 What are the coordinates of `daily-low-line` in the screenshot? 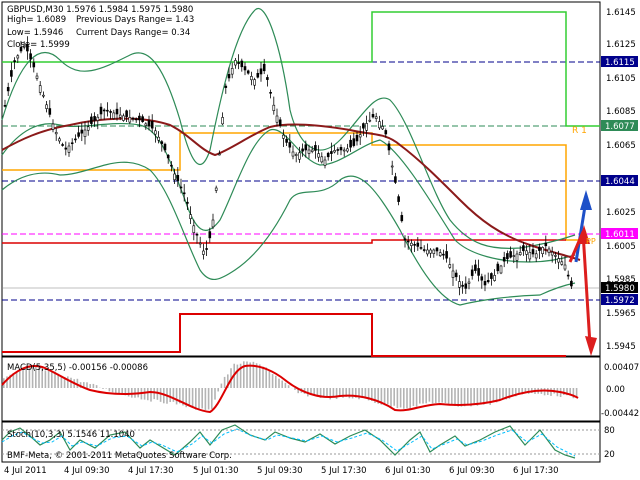 It's located at (284, 241).